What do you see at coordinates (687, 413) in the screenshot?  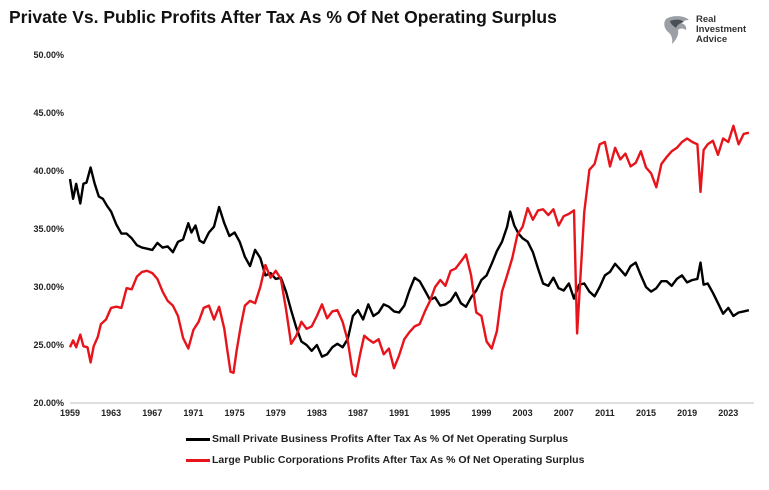 I see `x-tick-label: 2019` at bounding box center [687, 413].